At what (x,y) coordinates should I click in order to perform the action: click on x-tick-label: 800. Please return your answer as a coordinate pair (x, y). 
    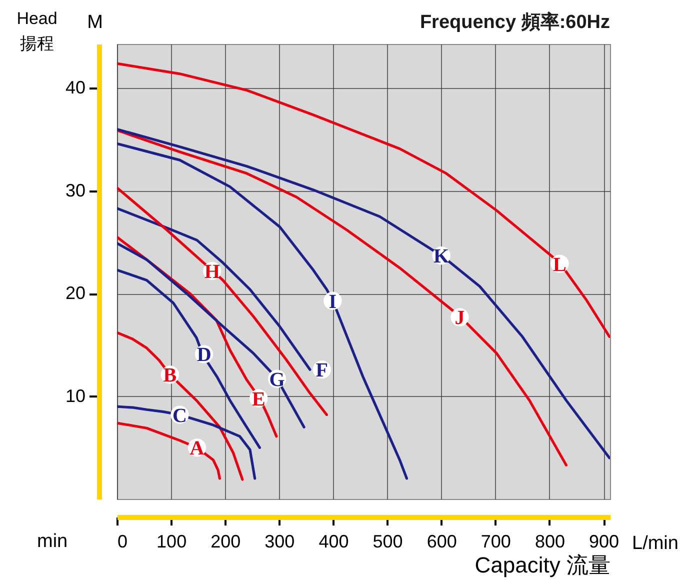
    Looking at the image, I should click on (549, 542).